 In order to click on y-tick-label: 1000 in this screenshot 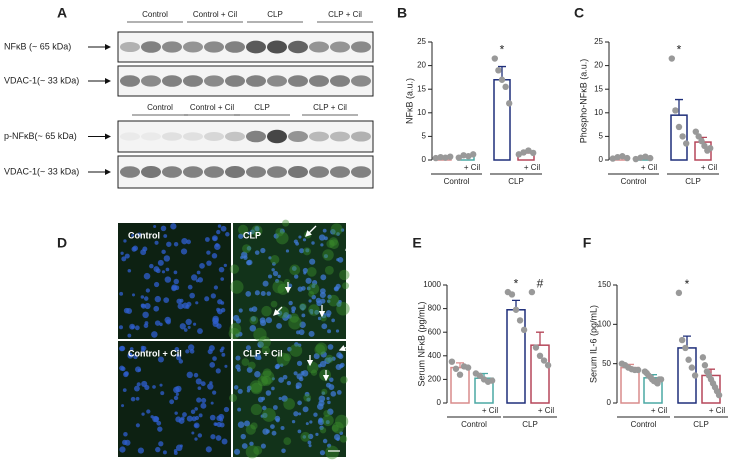, I will do `click(432, 284)`.